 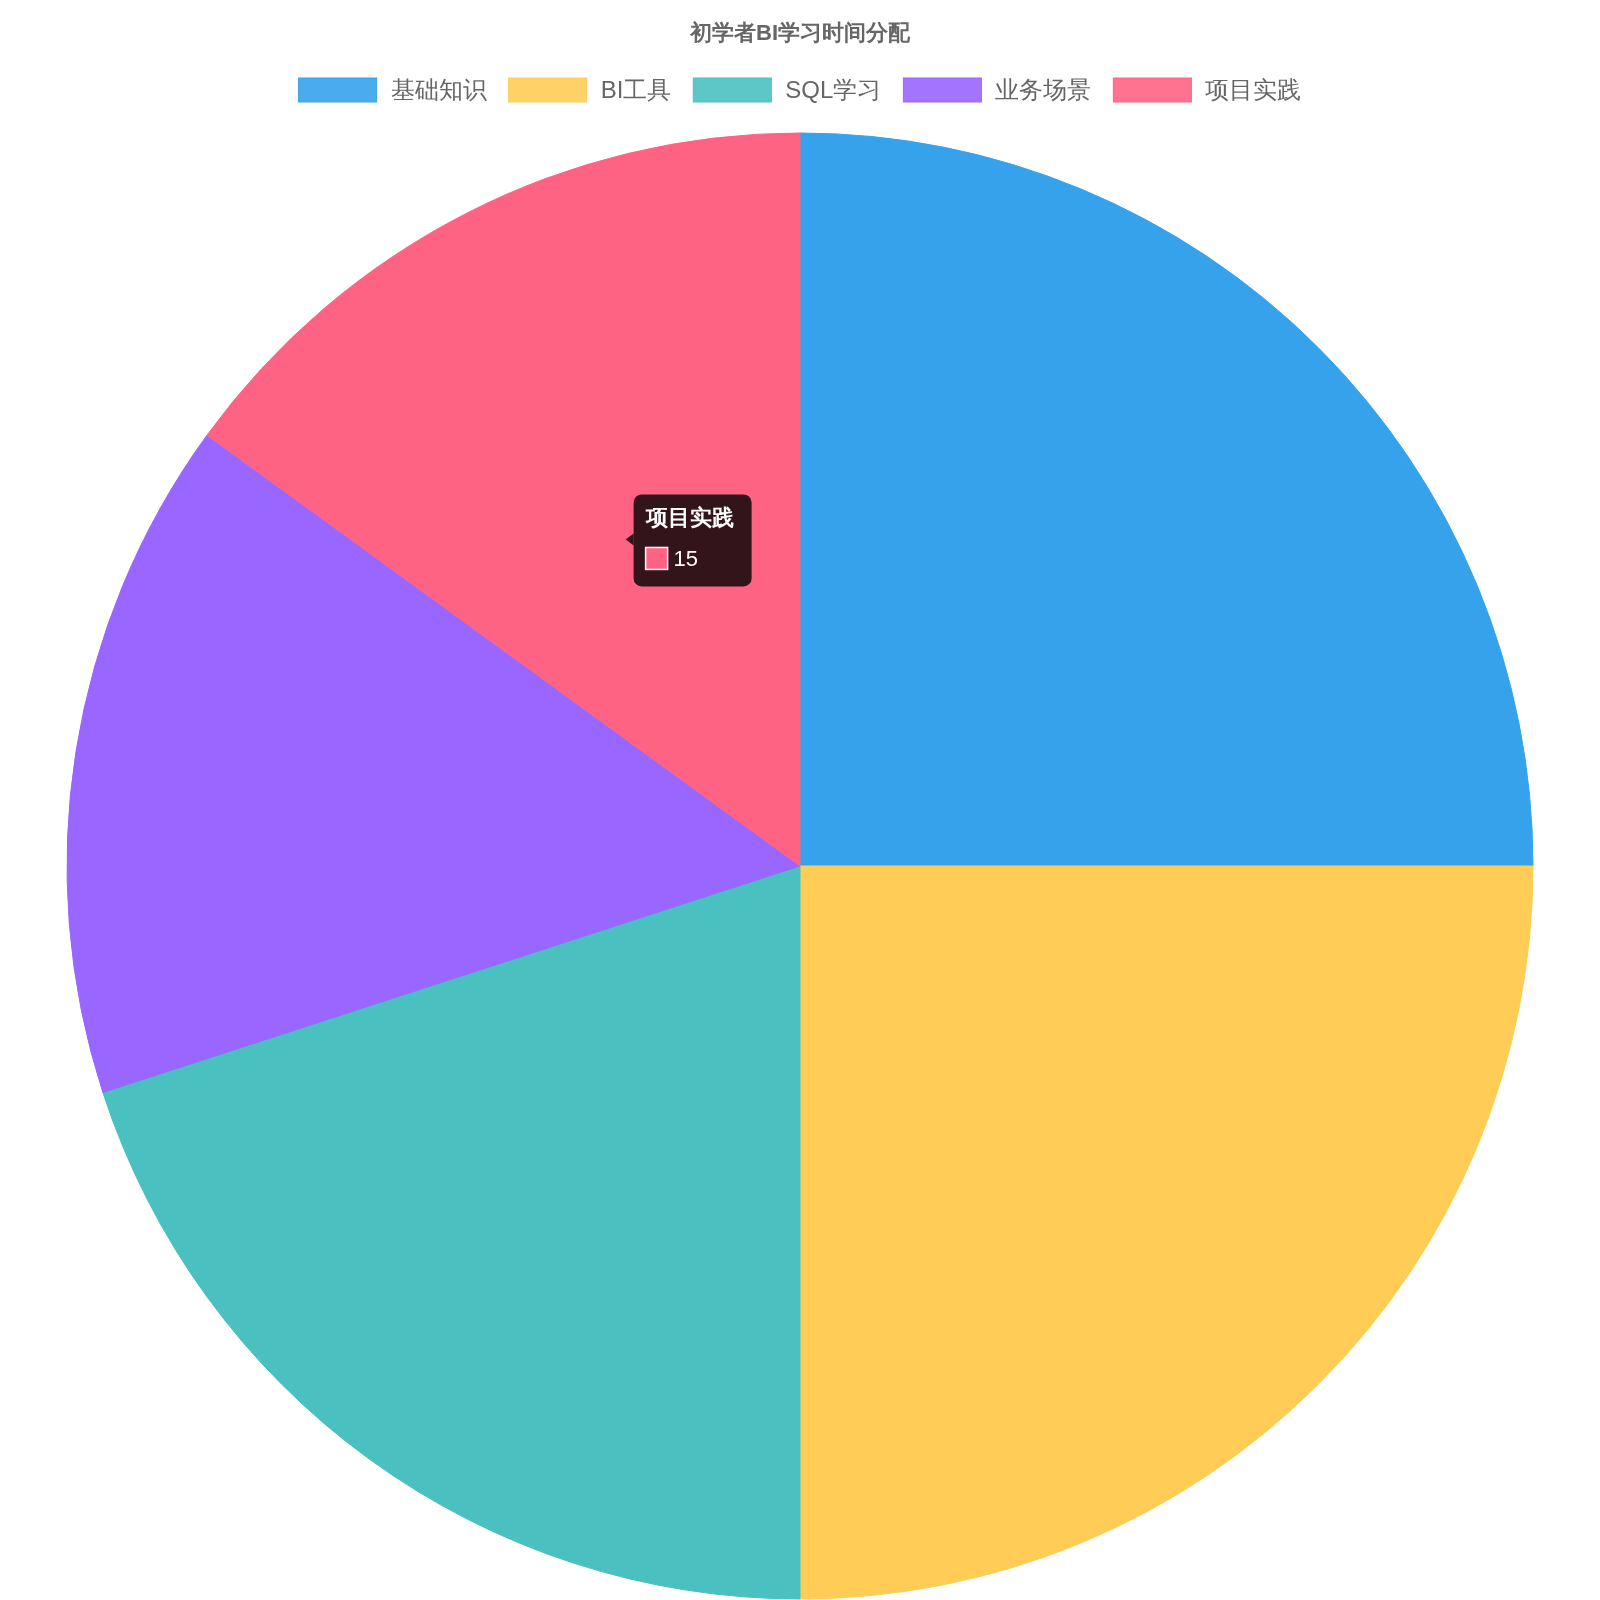 What do you see at coordinates (1253, 89) in the screenshot?
I see `legend-label: 项目实践` at bounding box center [1253, 89].